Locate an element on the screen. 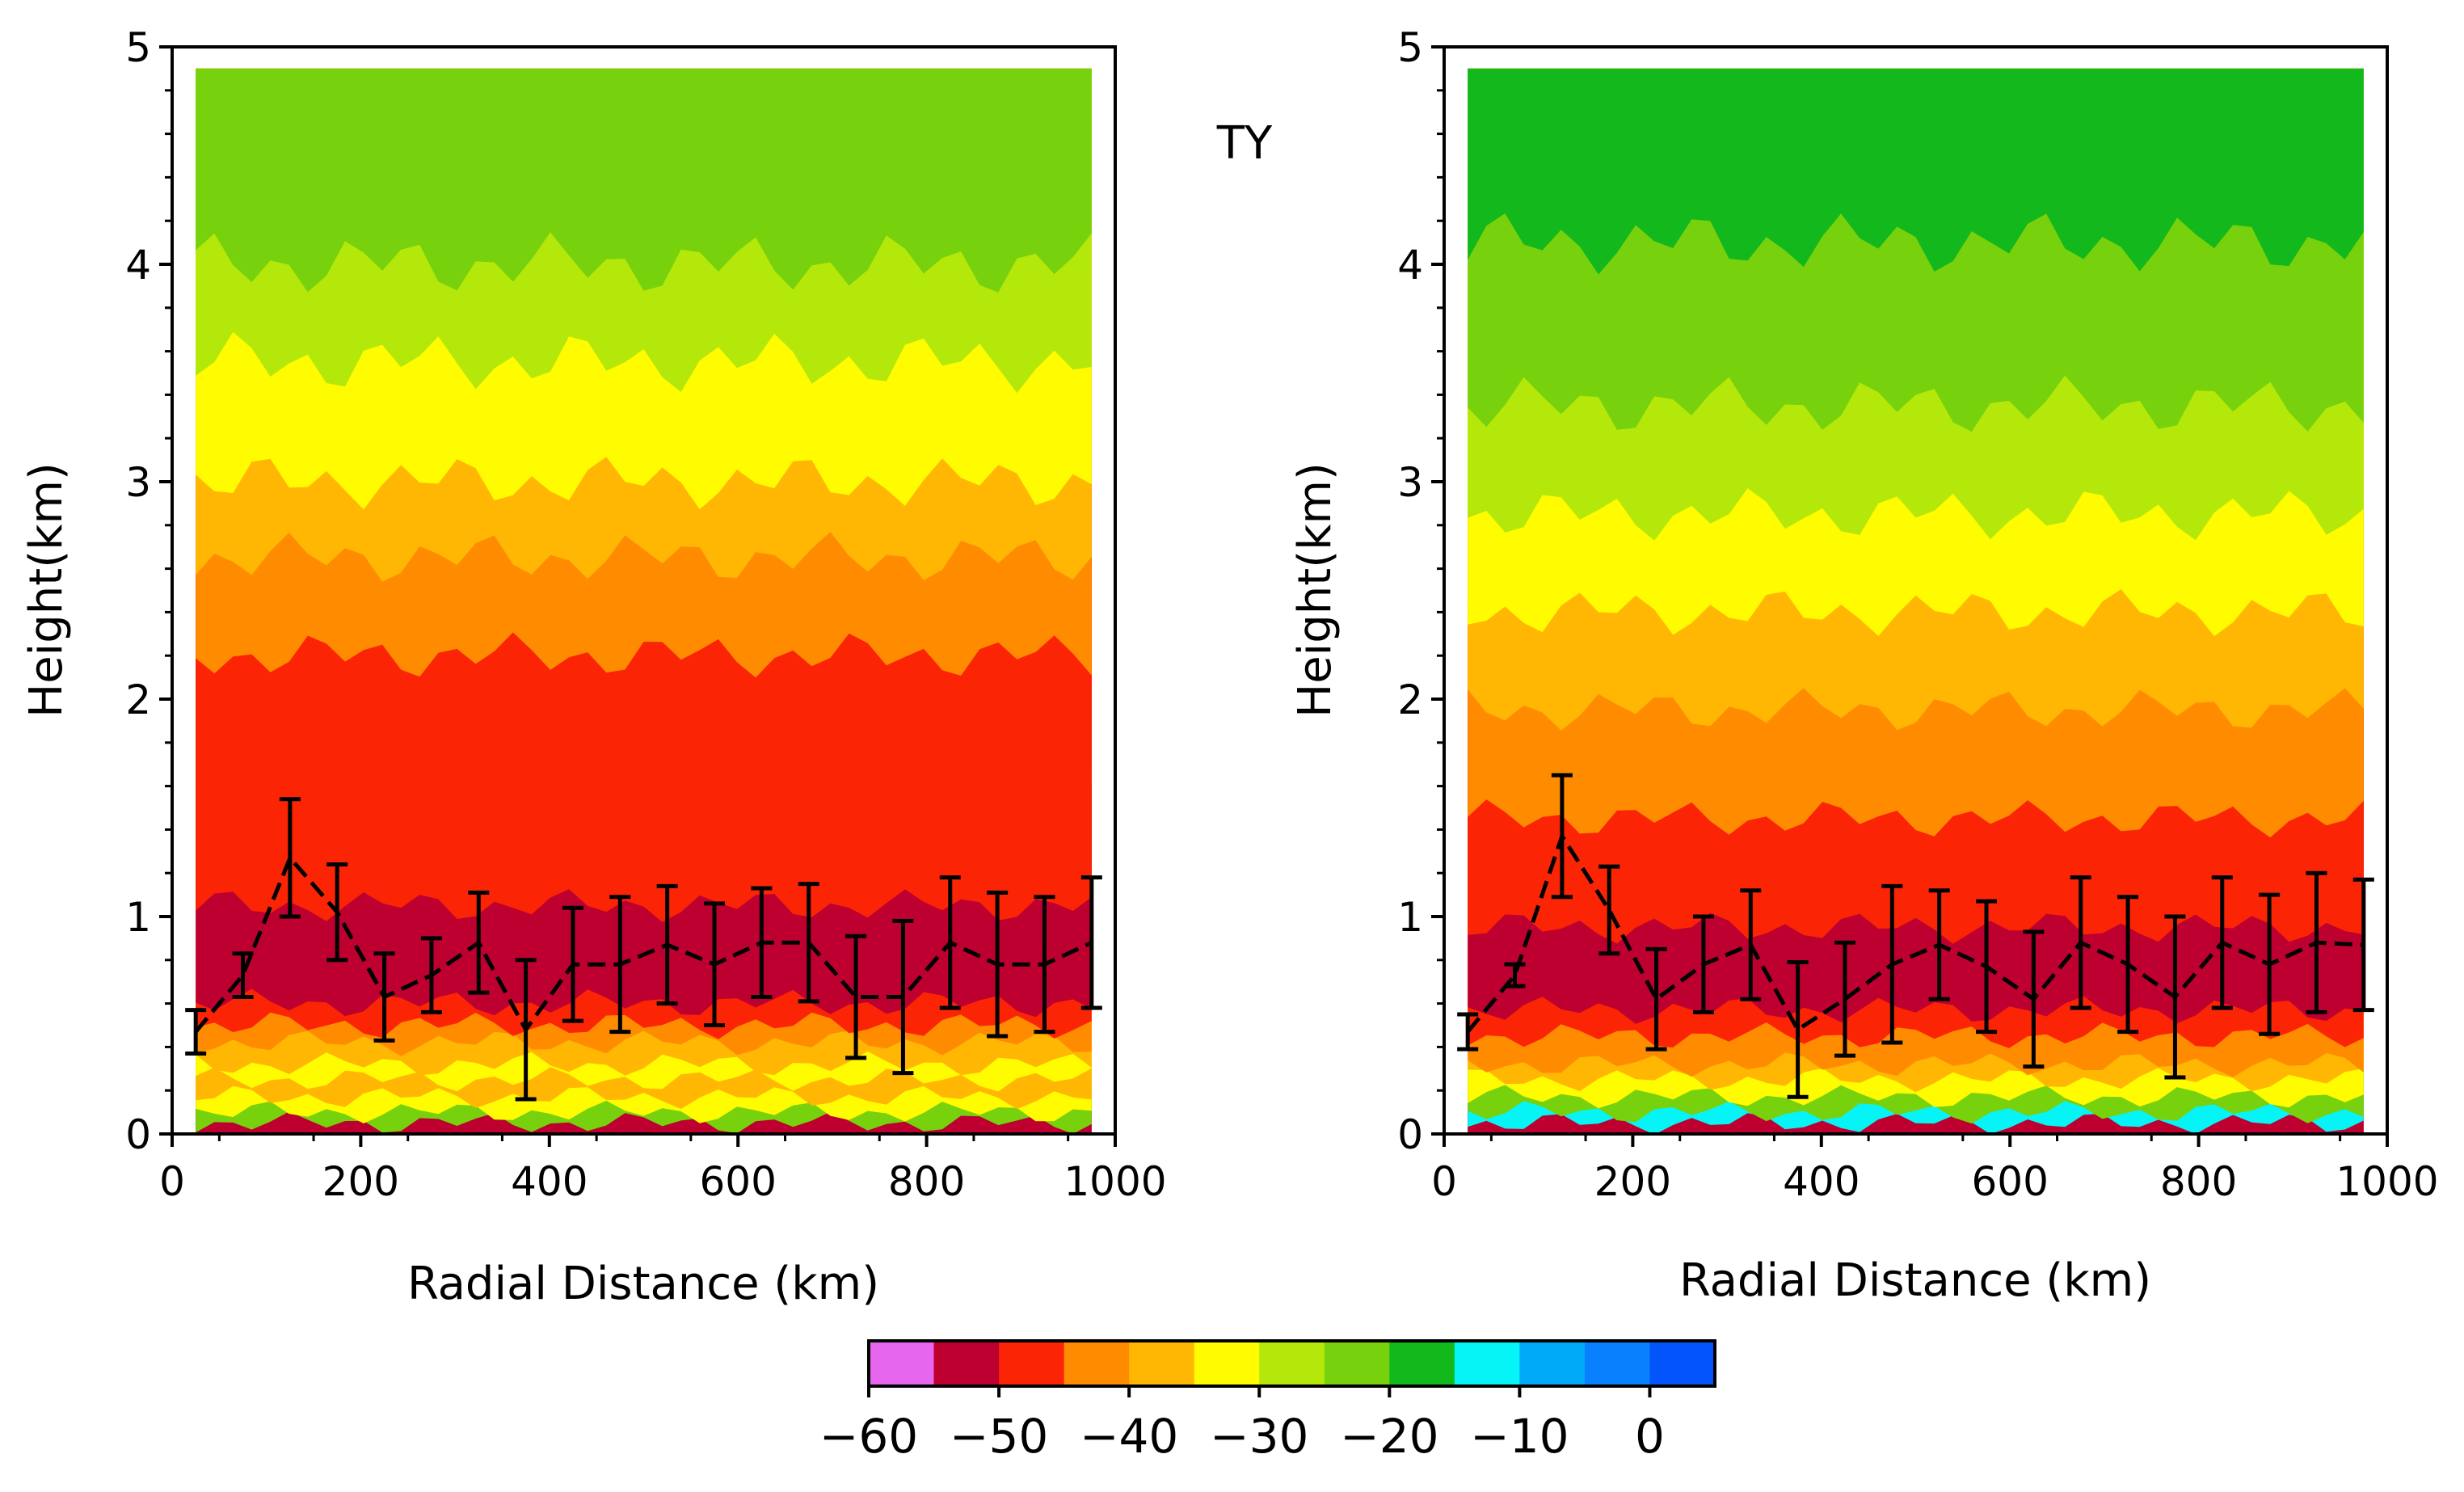 This screenshot has width=2464, height=1492. colorbar-frame is located at coordinates (1291, 1363).